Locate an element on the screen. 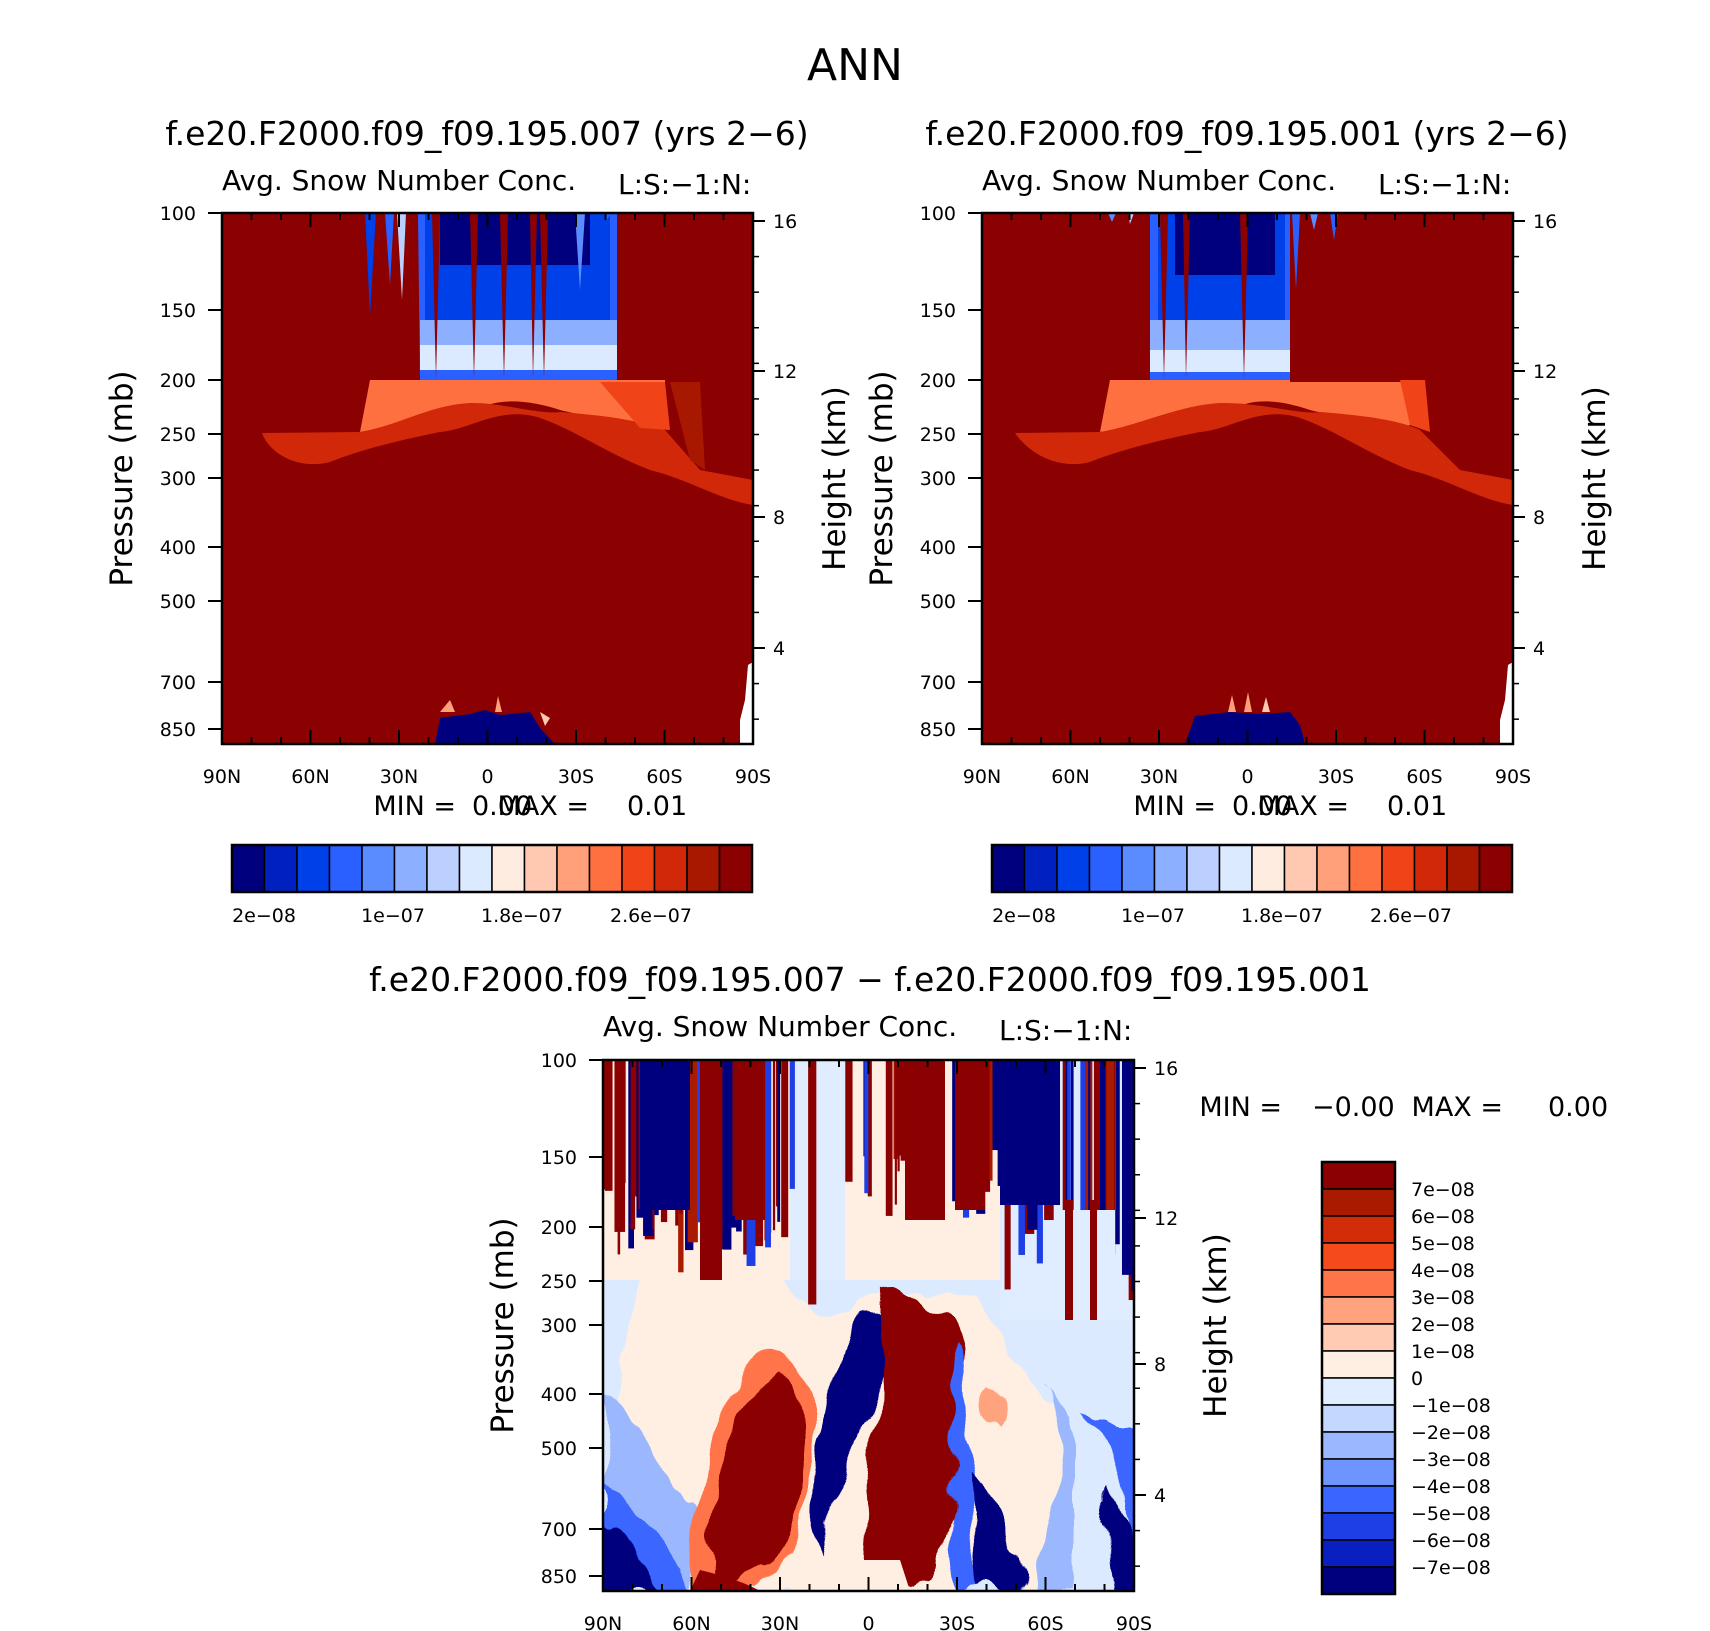  panel-diff-stripes is located at coordinates (868, 1190).